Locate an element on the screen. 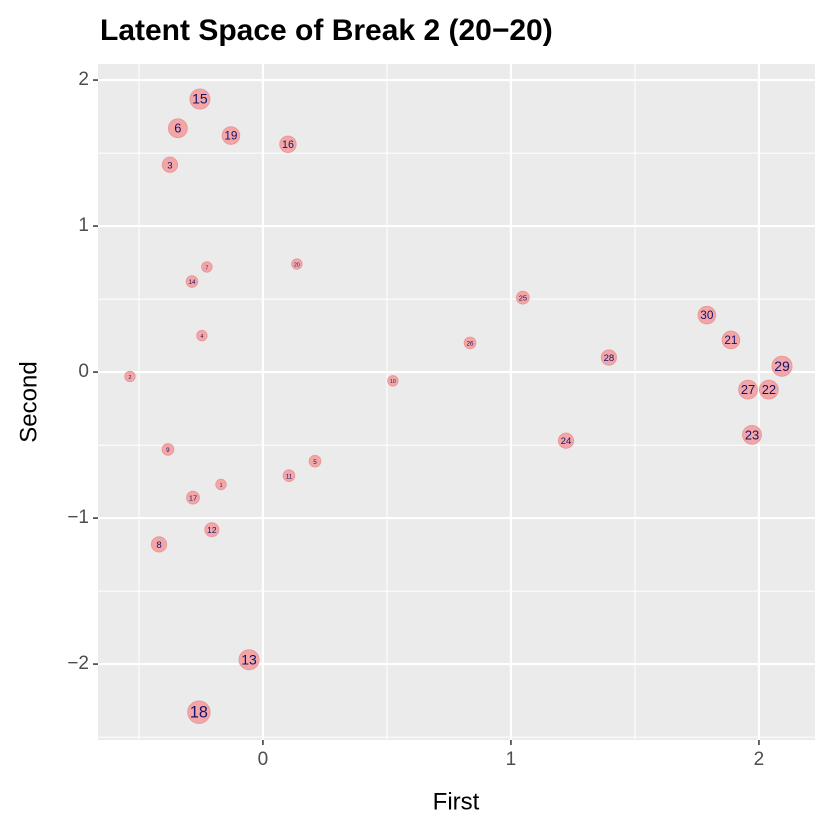 The image size is (830, 830). point-label: 19 is located at coordinates (230, 136).